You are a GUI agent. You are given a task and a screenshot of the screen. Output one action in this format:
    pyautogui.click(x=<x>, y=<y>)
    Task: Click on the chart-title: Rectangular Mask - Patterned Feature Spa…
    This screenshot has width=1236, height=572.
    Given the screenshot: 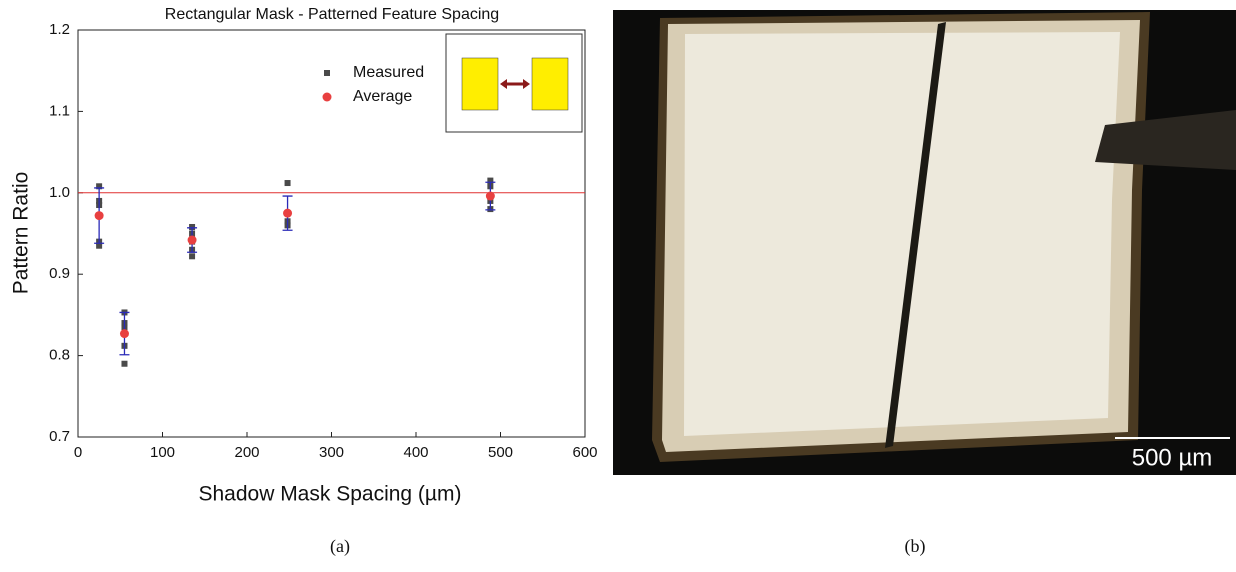 What is the action you would take?
    pyautogui.click(x=332, y=14)
    